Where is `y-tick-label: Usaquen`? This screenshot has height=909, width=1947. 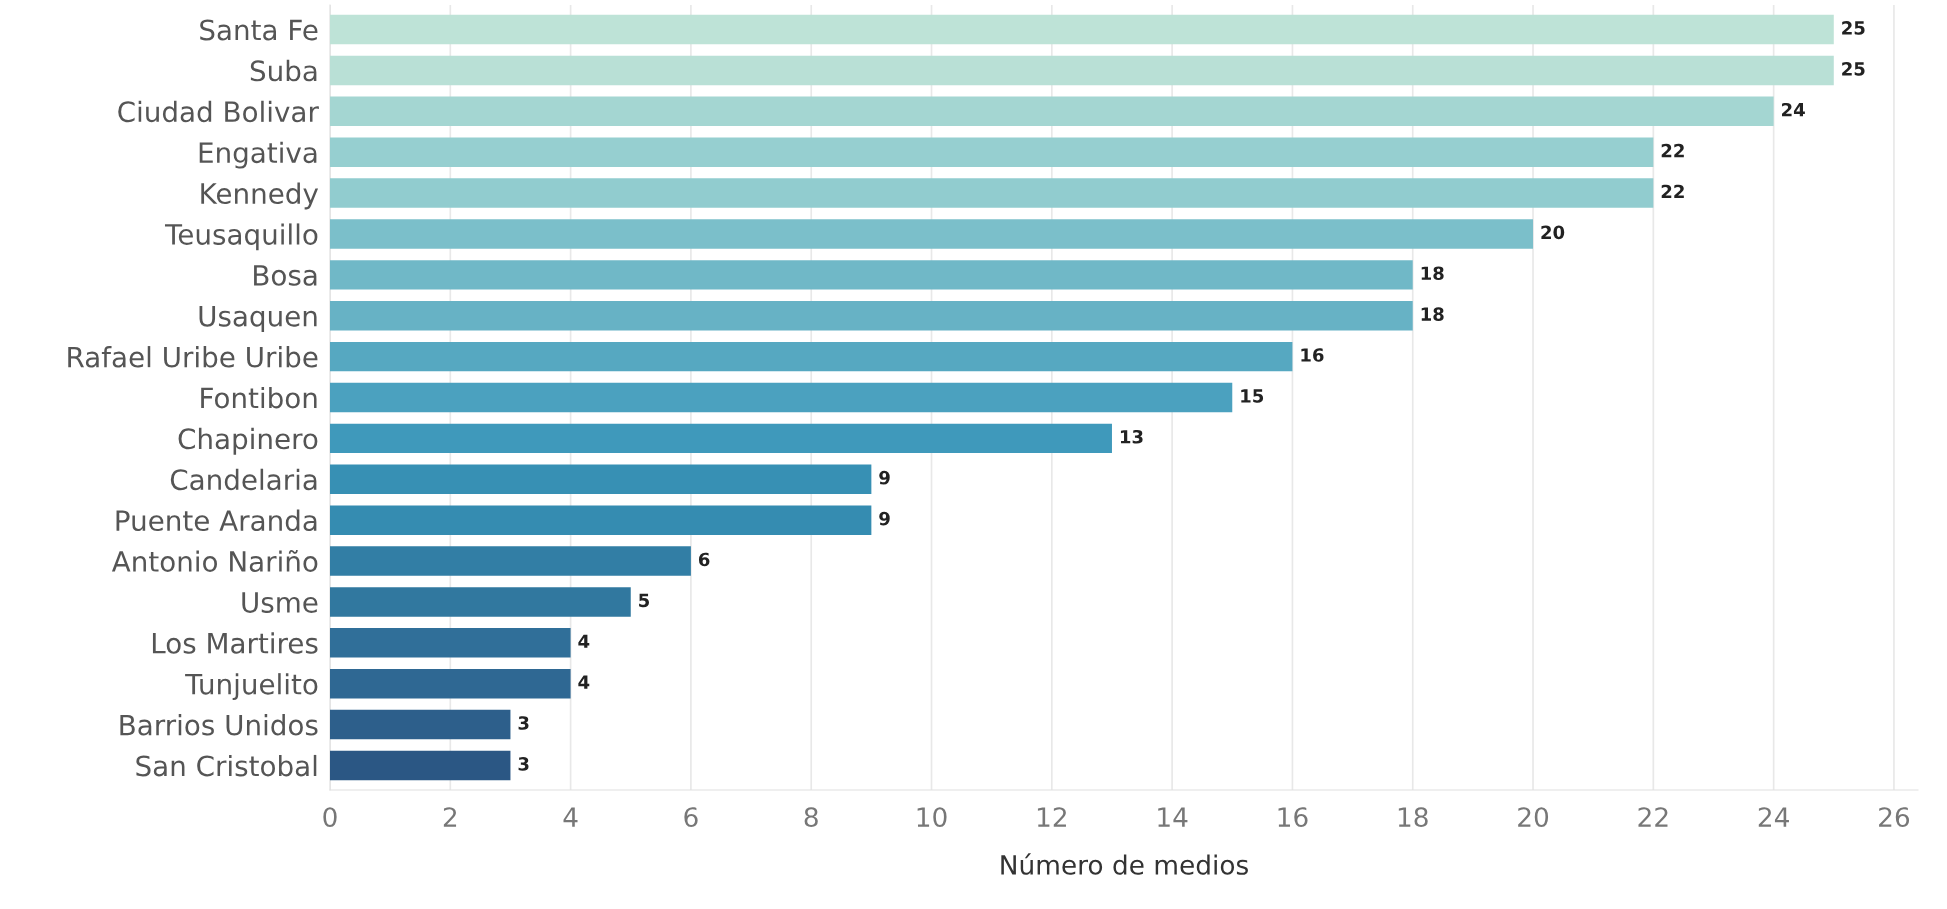
y-tick-label: Usaquen is located at coordinates (258, 319).